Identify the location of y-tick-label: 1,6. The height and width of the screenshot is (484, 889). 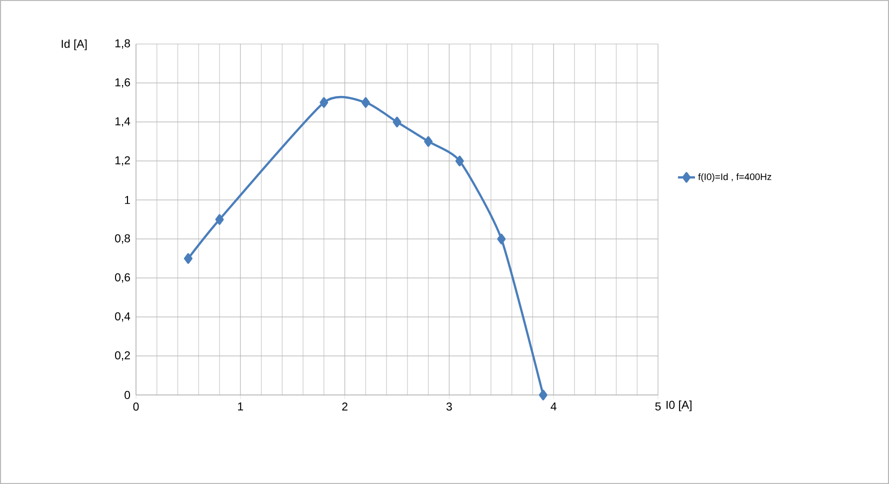
(122, 83).